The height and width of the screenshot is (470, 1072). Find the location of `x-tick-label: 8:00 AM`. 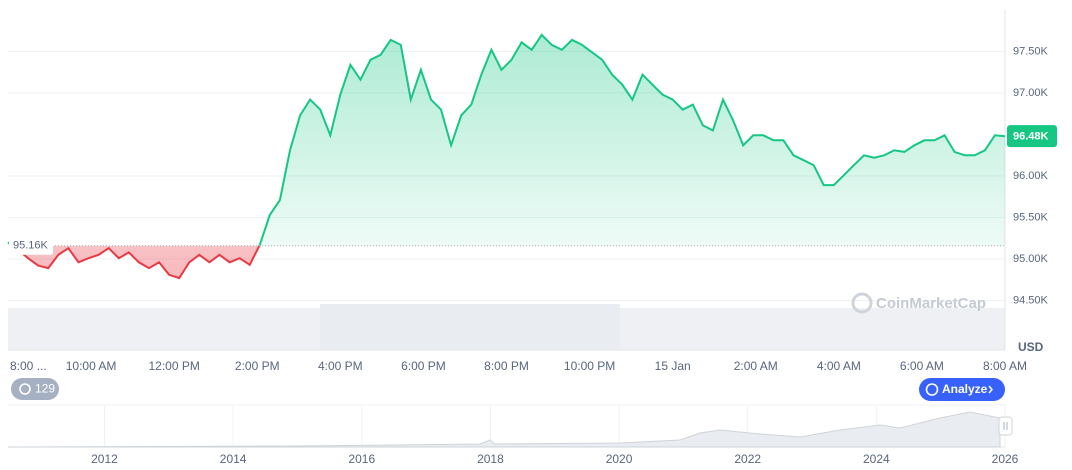

x-tick-label: 8:00 AM is located at coordinates (1005, 366).